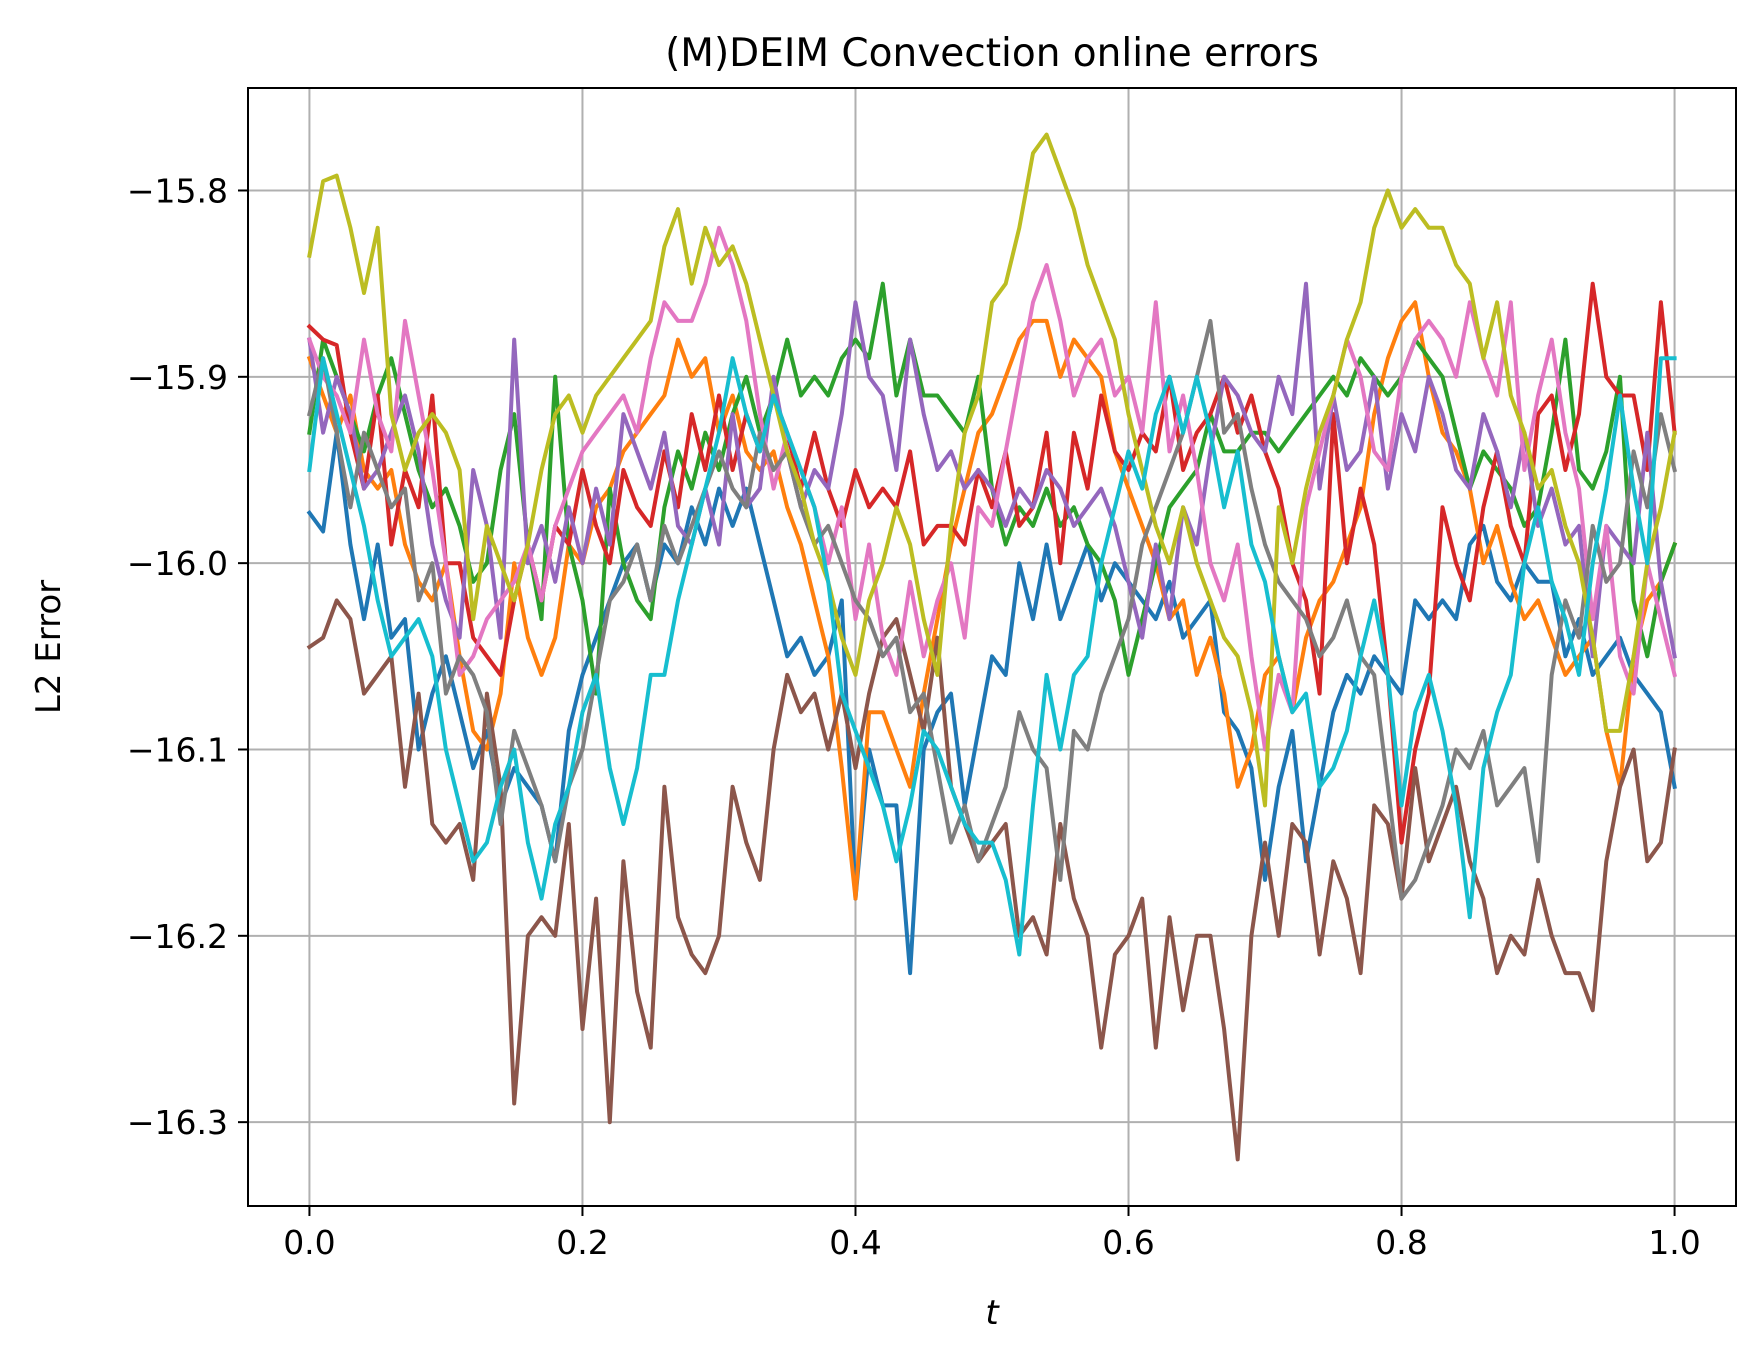 The width and height of the screenshot is (1763, 1361). I want to click on x-tick-label: 0.2, so click(582, 1242).